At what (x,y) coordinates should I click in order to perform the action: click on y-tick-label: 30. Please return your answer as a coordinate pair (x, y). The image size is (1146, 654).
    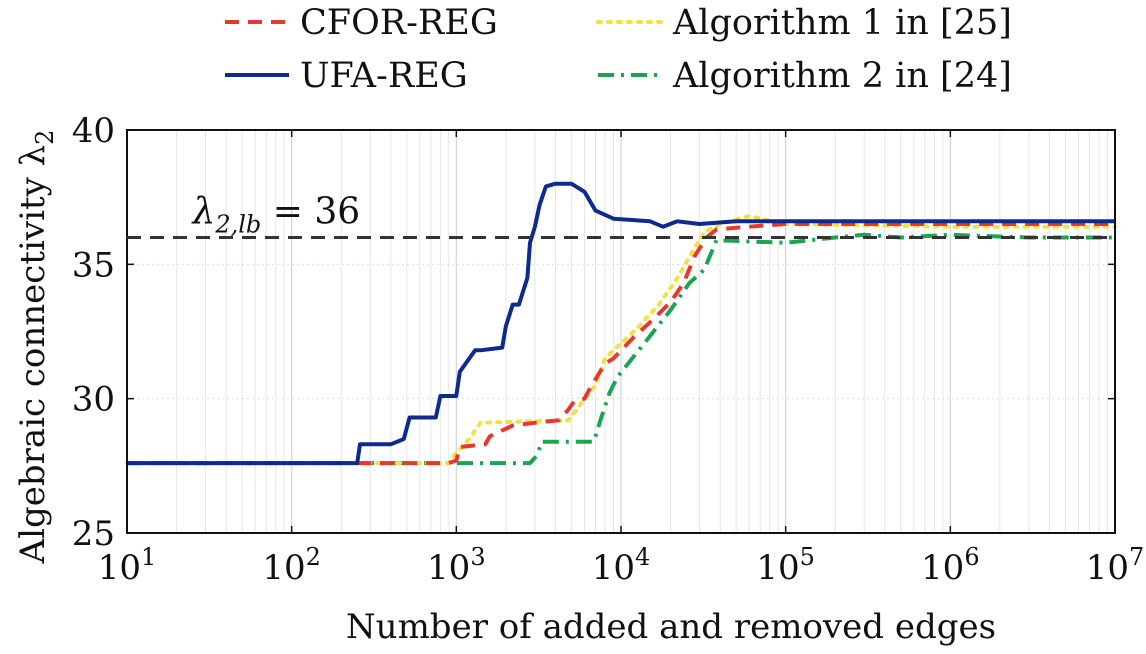
    Looking at the image, I should click on (93, 400).